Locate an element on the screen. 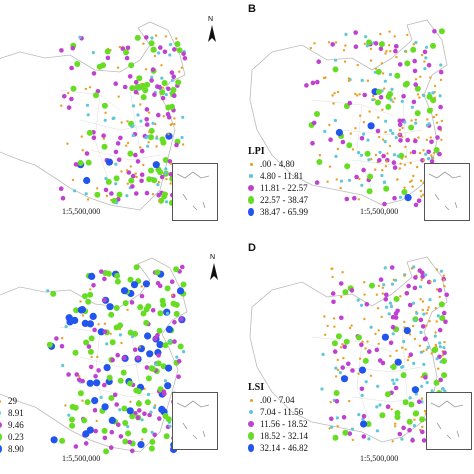  legend-item: 22.57 - 38.47 is located at coordinates (278, 200).